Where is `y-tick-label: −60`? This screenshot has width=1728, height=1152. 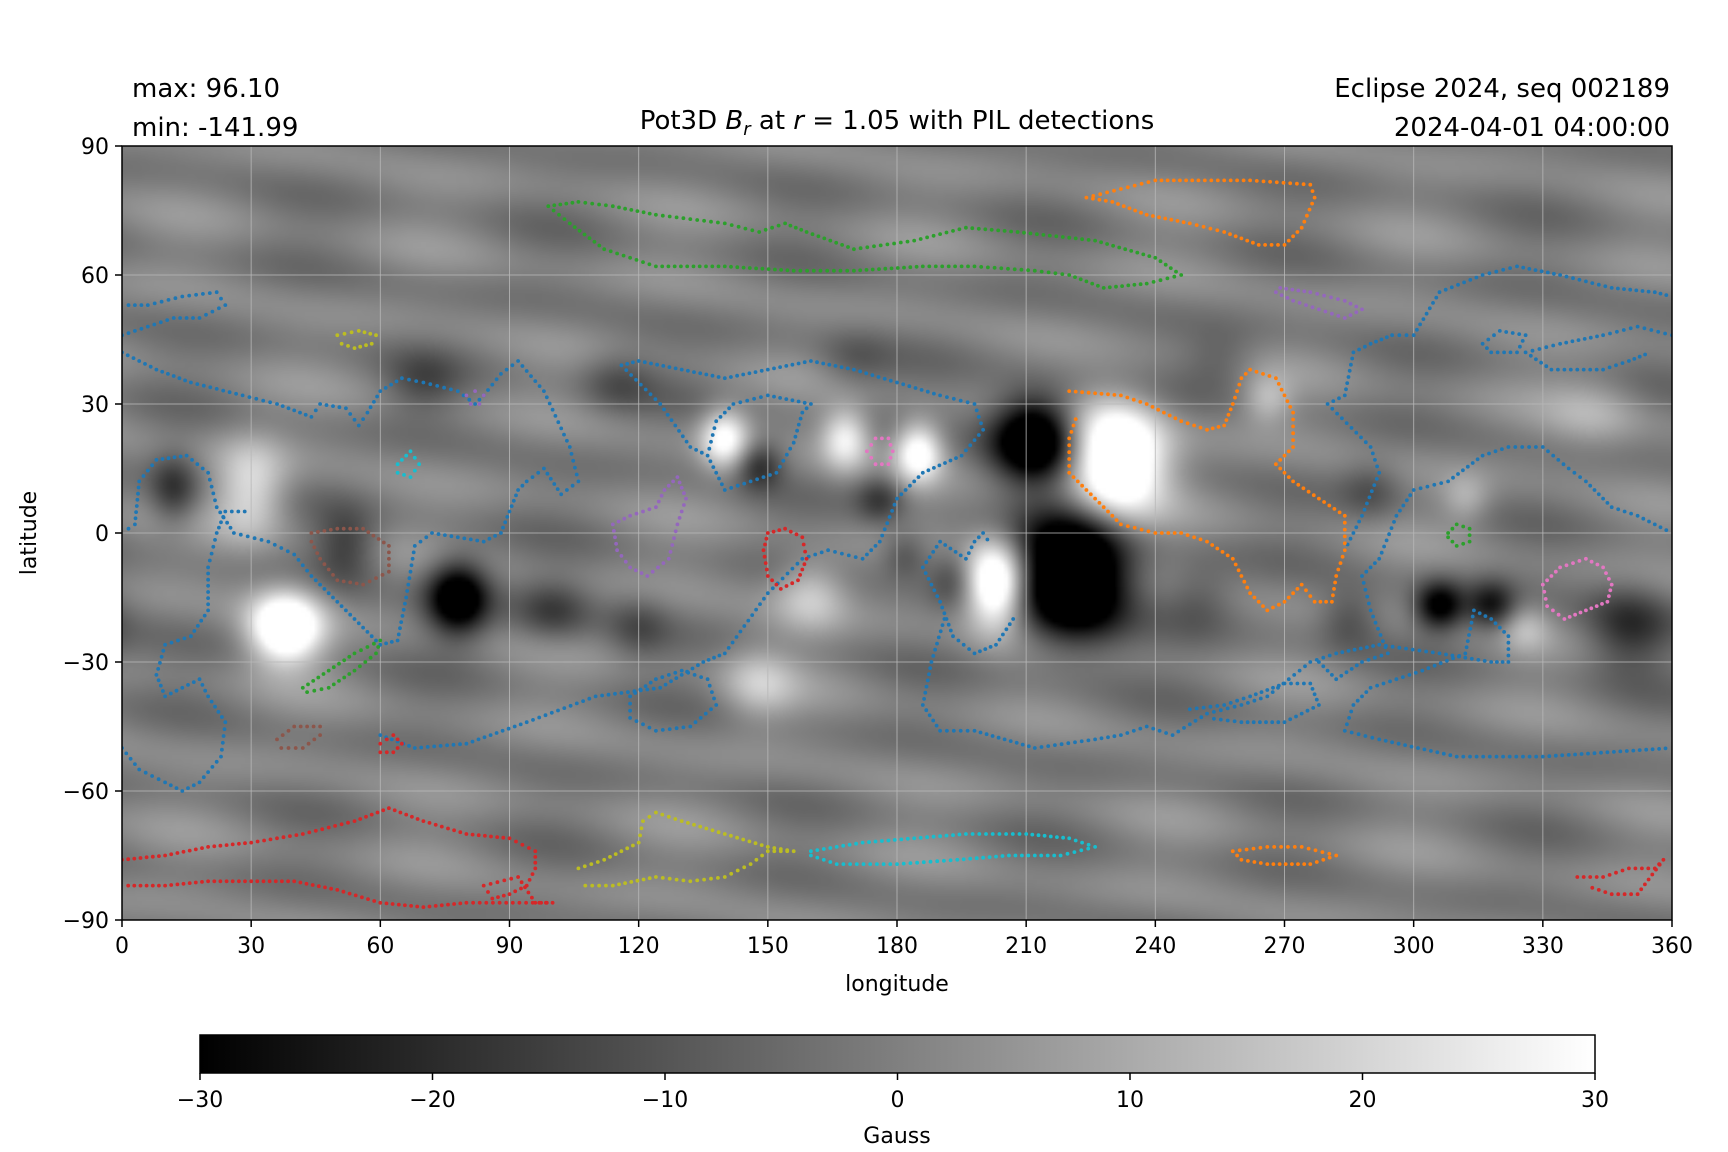
y-tick-label: −60 is located at coordinates (86, 792).